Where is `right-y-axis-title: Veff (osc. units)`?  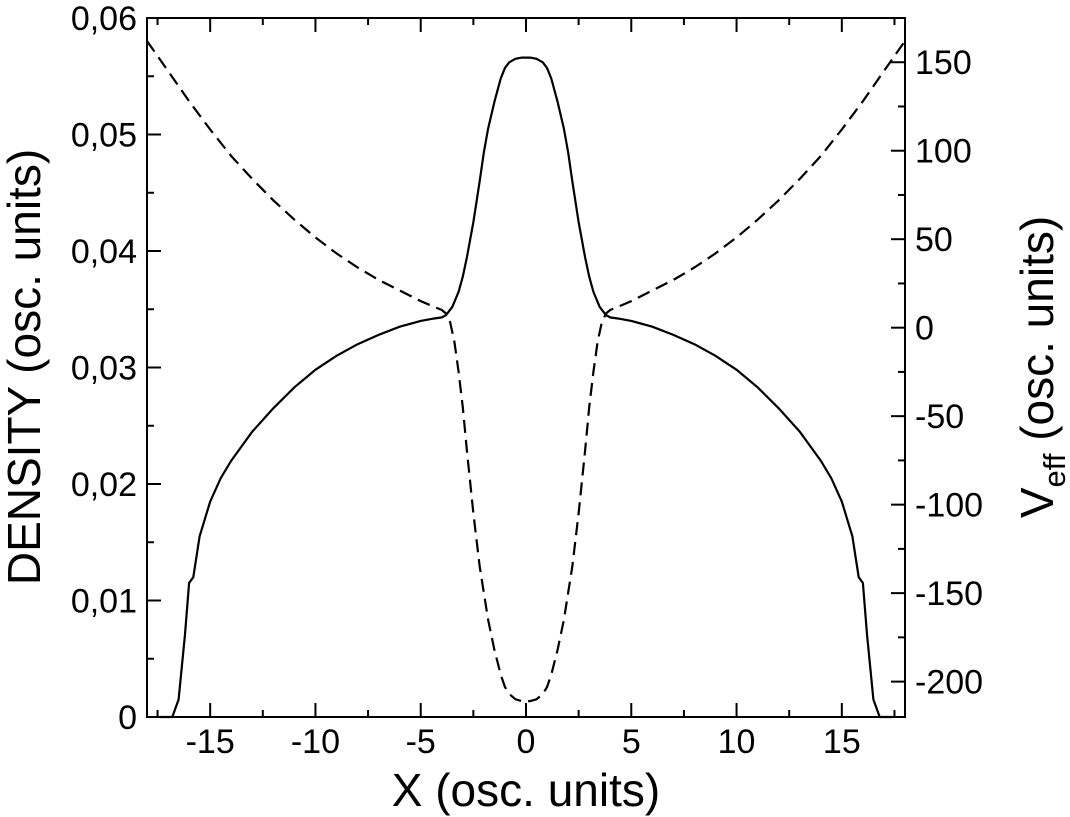 right-y-axis-title: Veff (osc. units) is located at coordinates (1040, 367).